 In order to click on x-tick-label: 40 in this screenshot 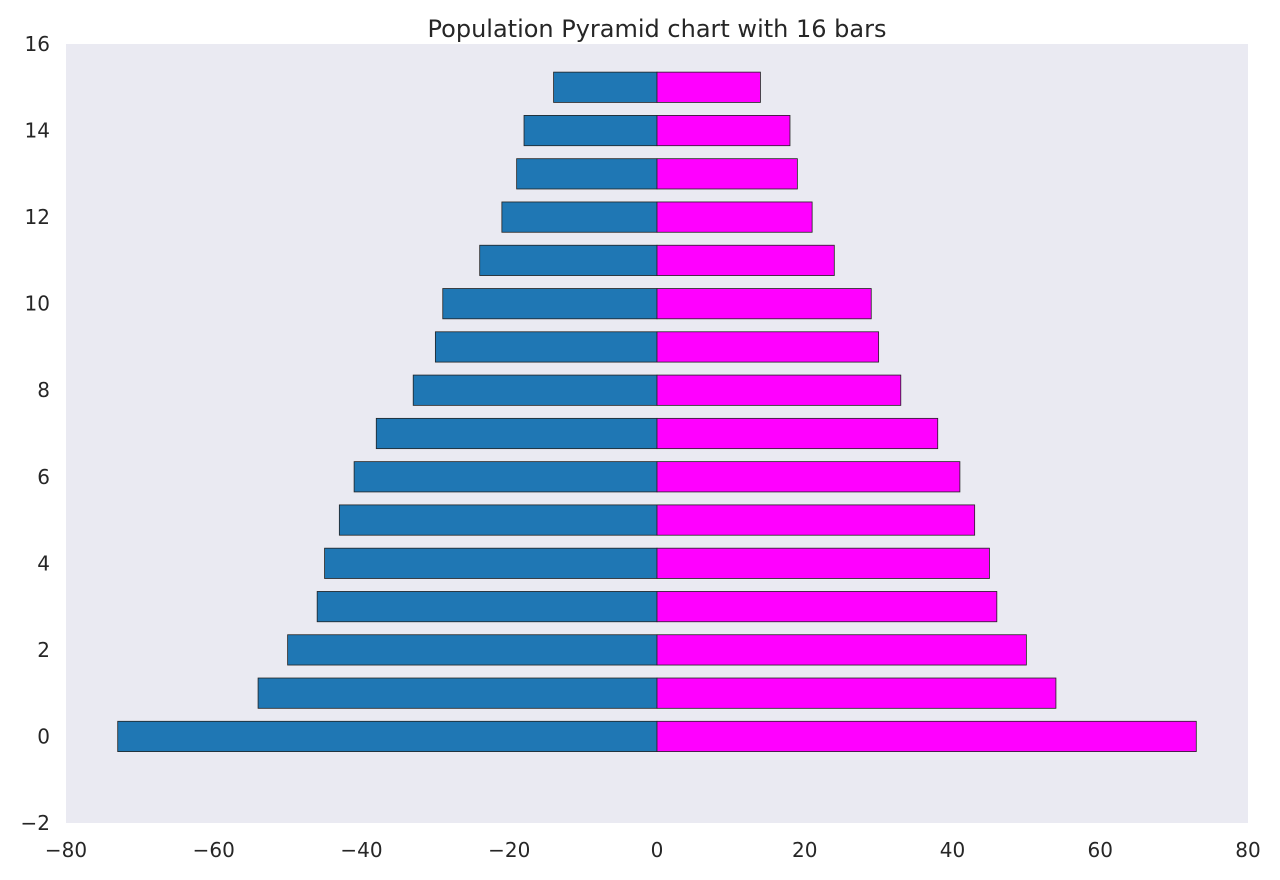, I will do `click(952, 850)`.